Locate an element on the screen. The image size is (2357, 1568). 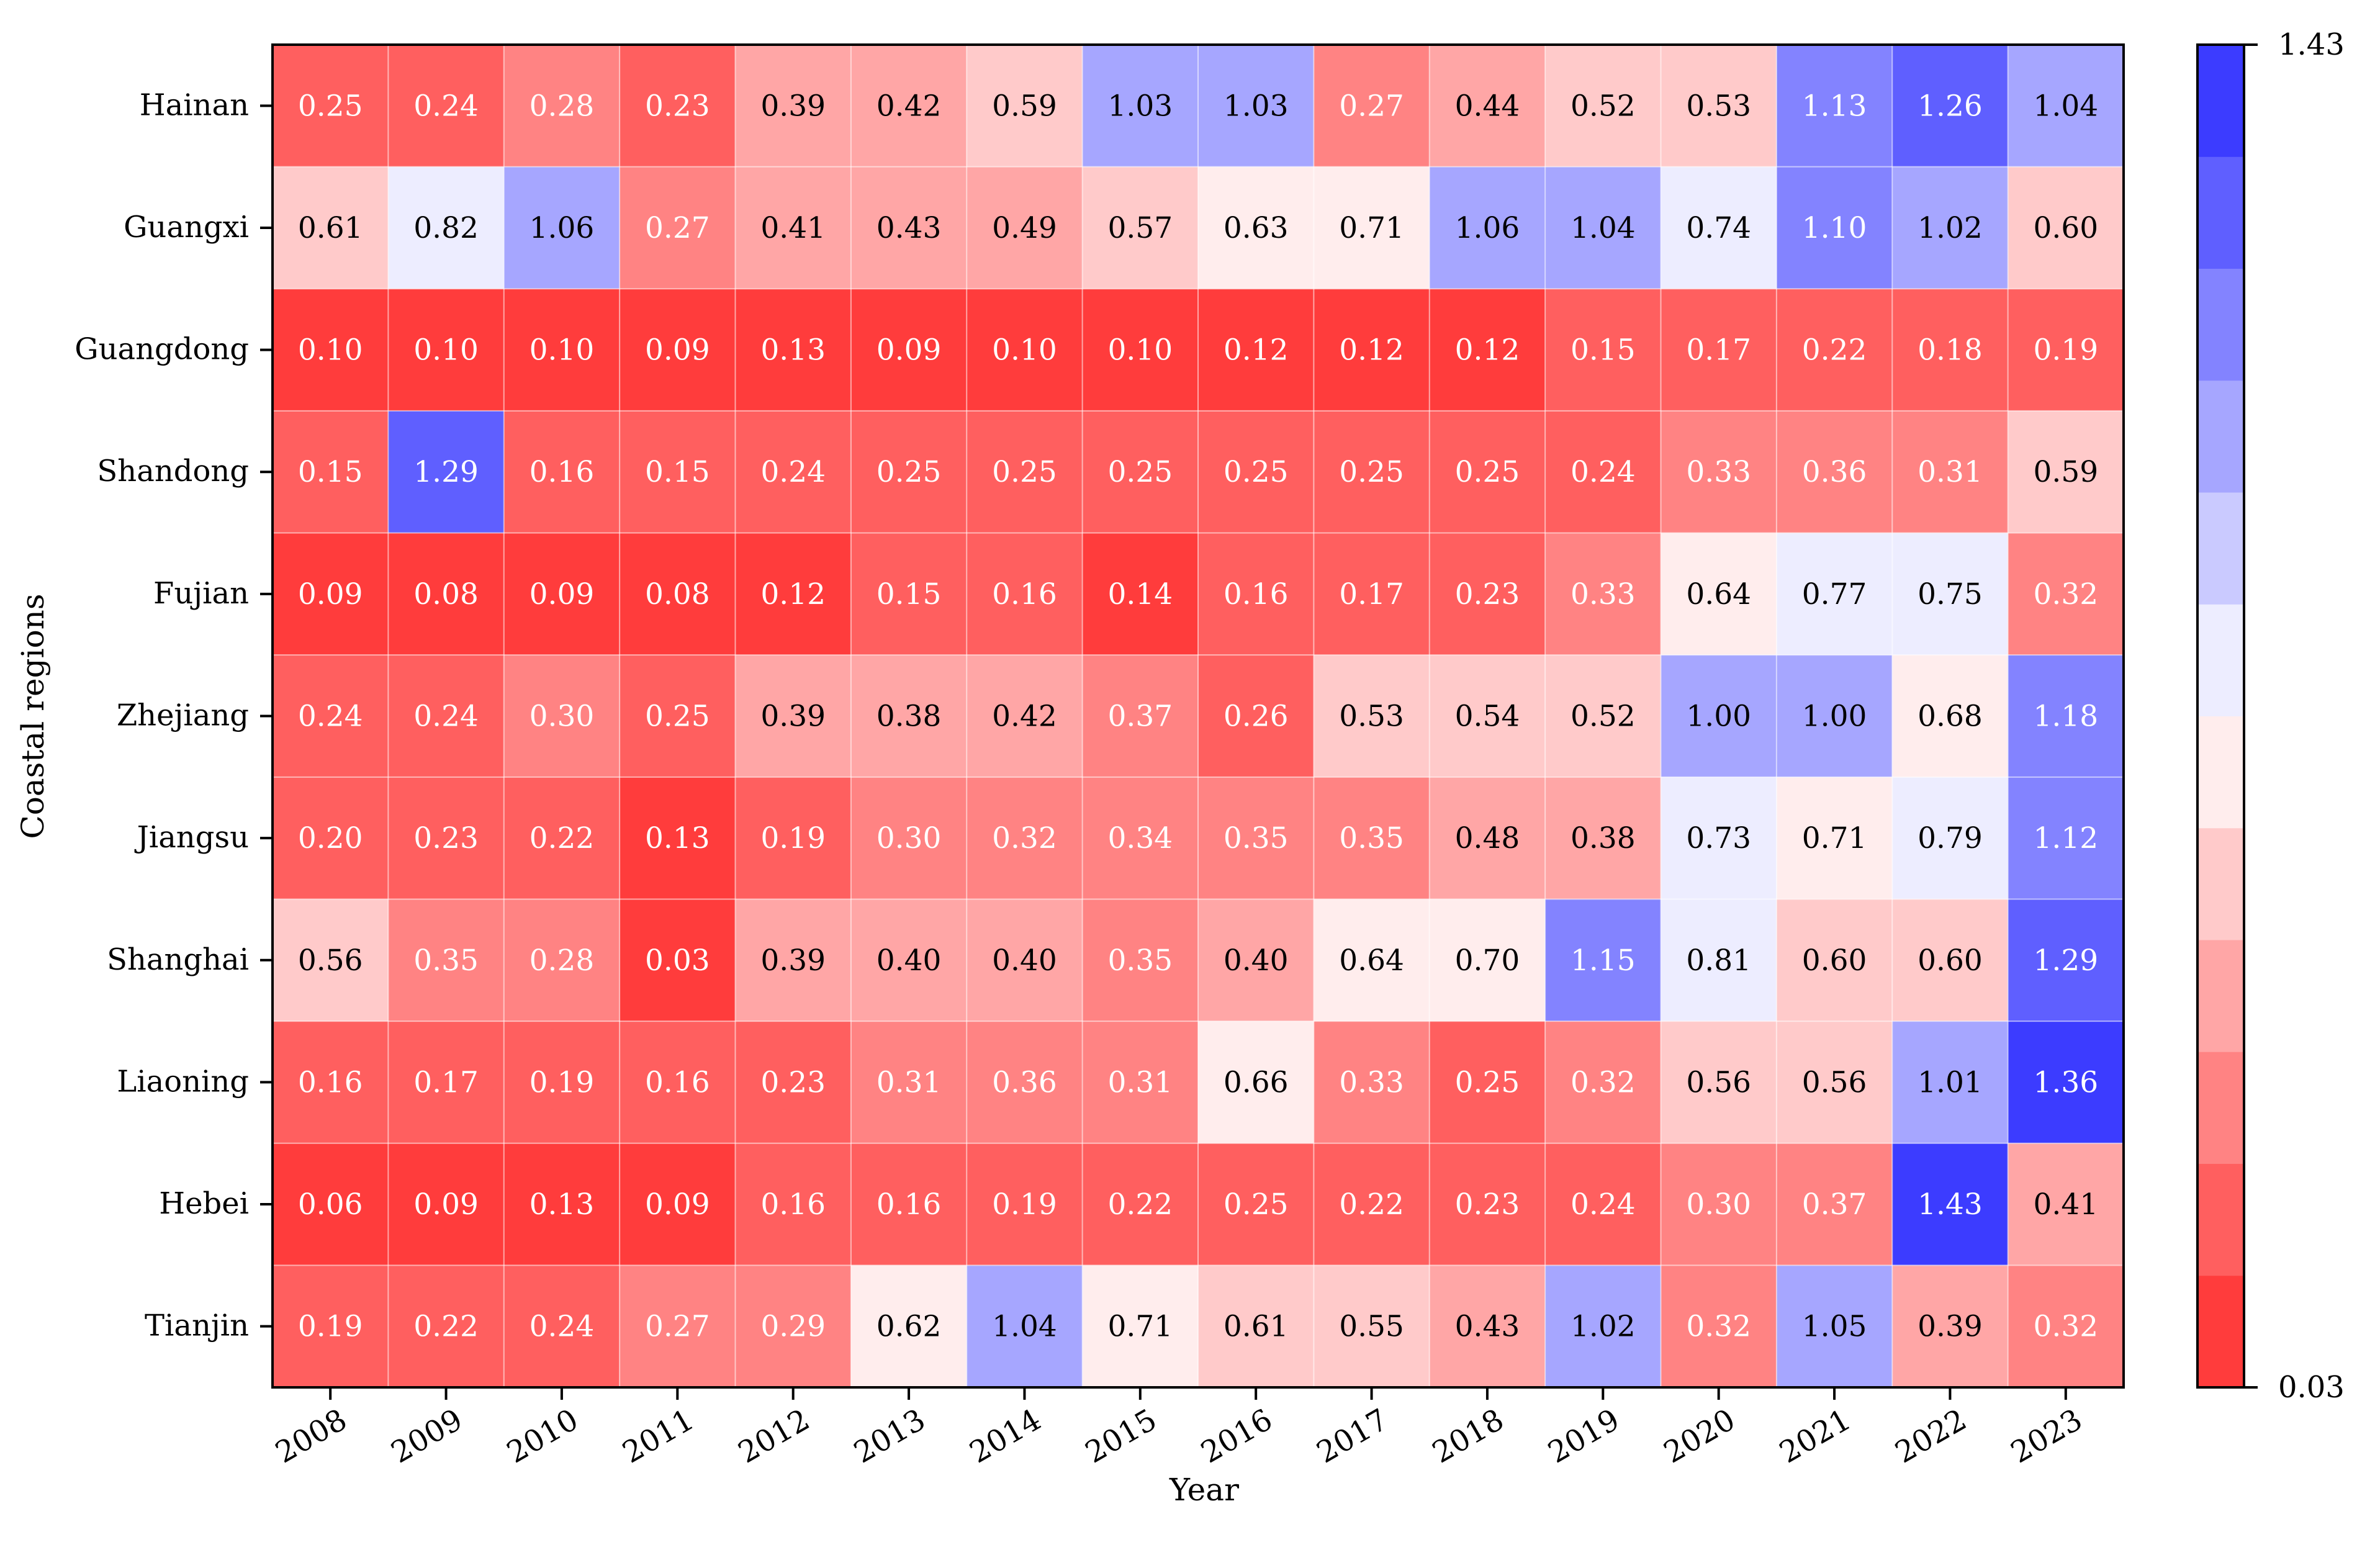
cell-value-label: 0.31 is located at coordinates (1140, 1082).